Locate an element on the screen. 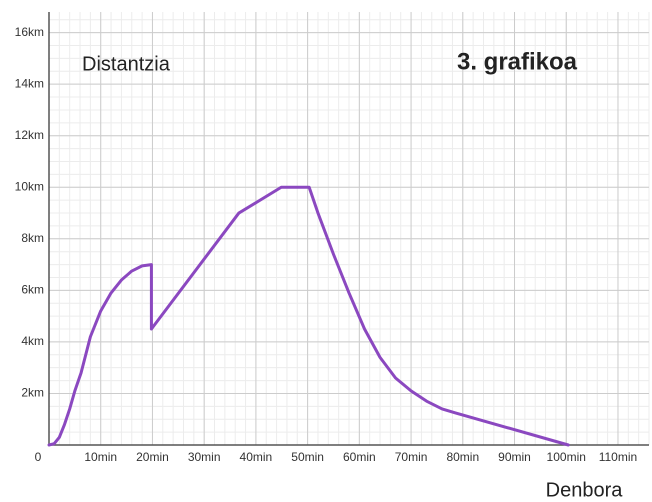  x-tick-label: 80min is located at coordinates (462, 457).